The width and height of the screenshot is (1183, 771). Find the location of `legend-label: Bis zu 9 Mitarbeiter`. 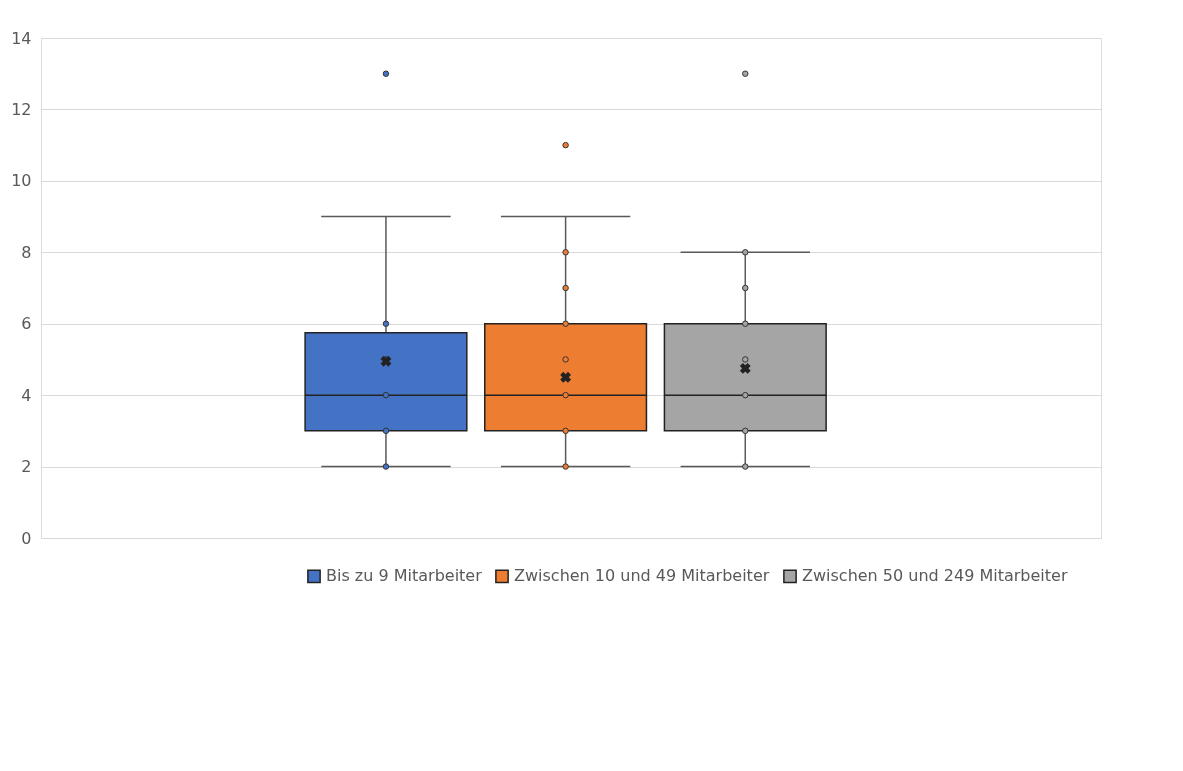

legend-label: Bis zu 9 Mitarbeiter is located at coordinates (404, 576).